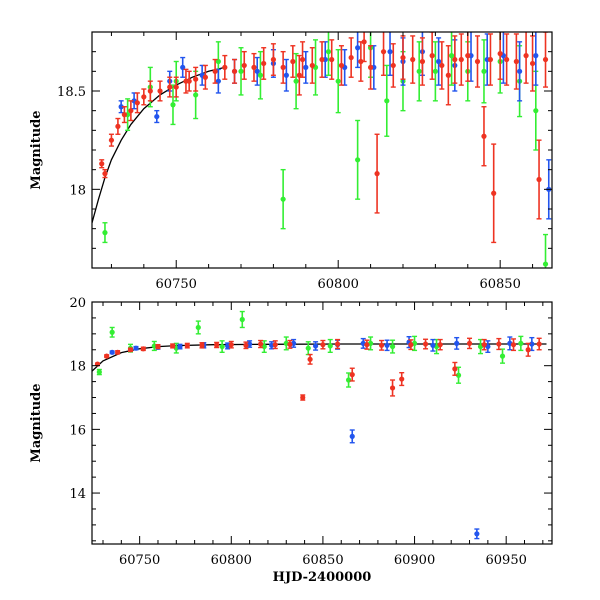 The image size is (600, 600). Describe the element at coordinates (499, 284) in the screenshot. I see `x-tick-label: 60850` at that location.